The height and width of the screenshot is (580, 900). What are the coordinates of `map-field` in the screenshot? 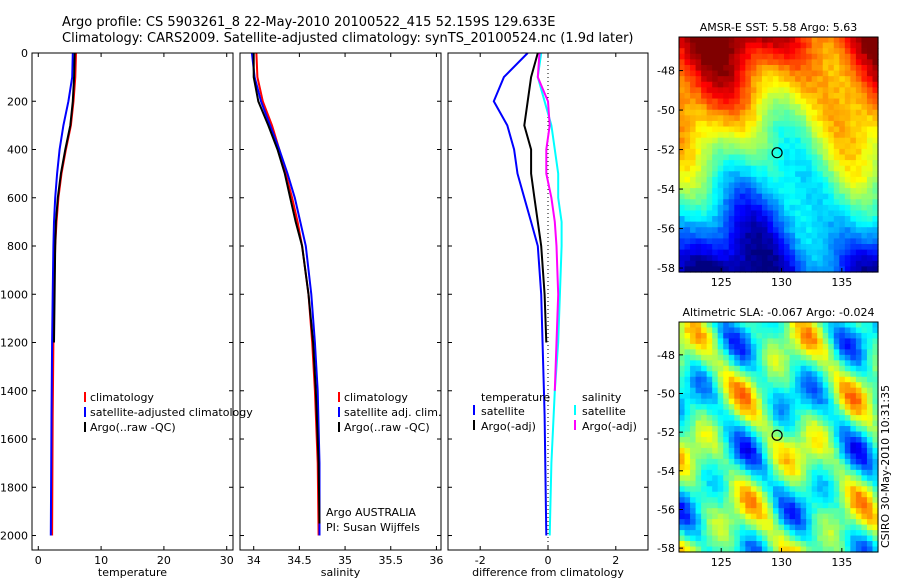 It's located at (779, 155).